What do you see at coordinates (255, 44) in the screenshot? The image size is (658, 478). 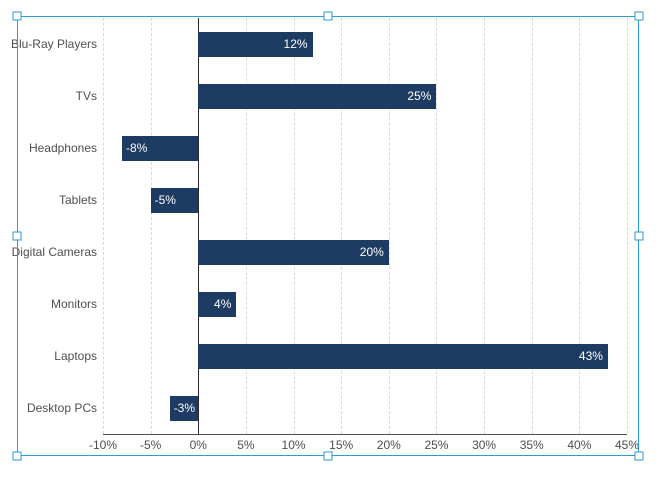 I see `bar-blu-ray-players: 12%` at bounding box center [255, 44].